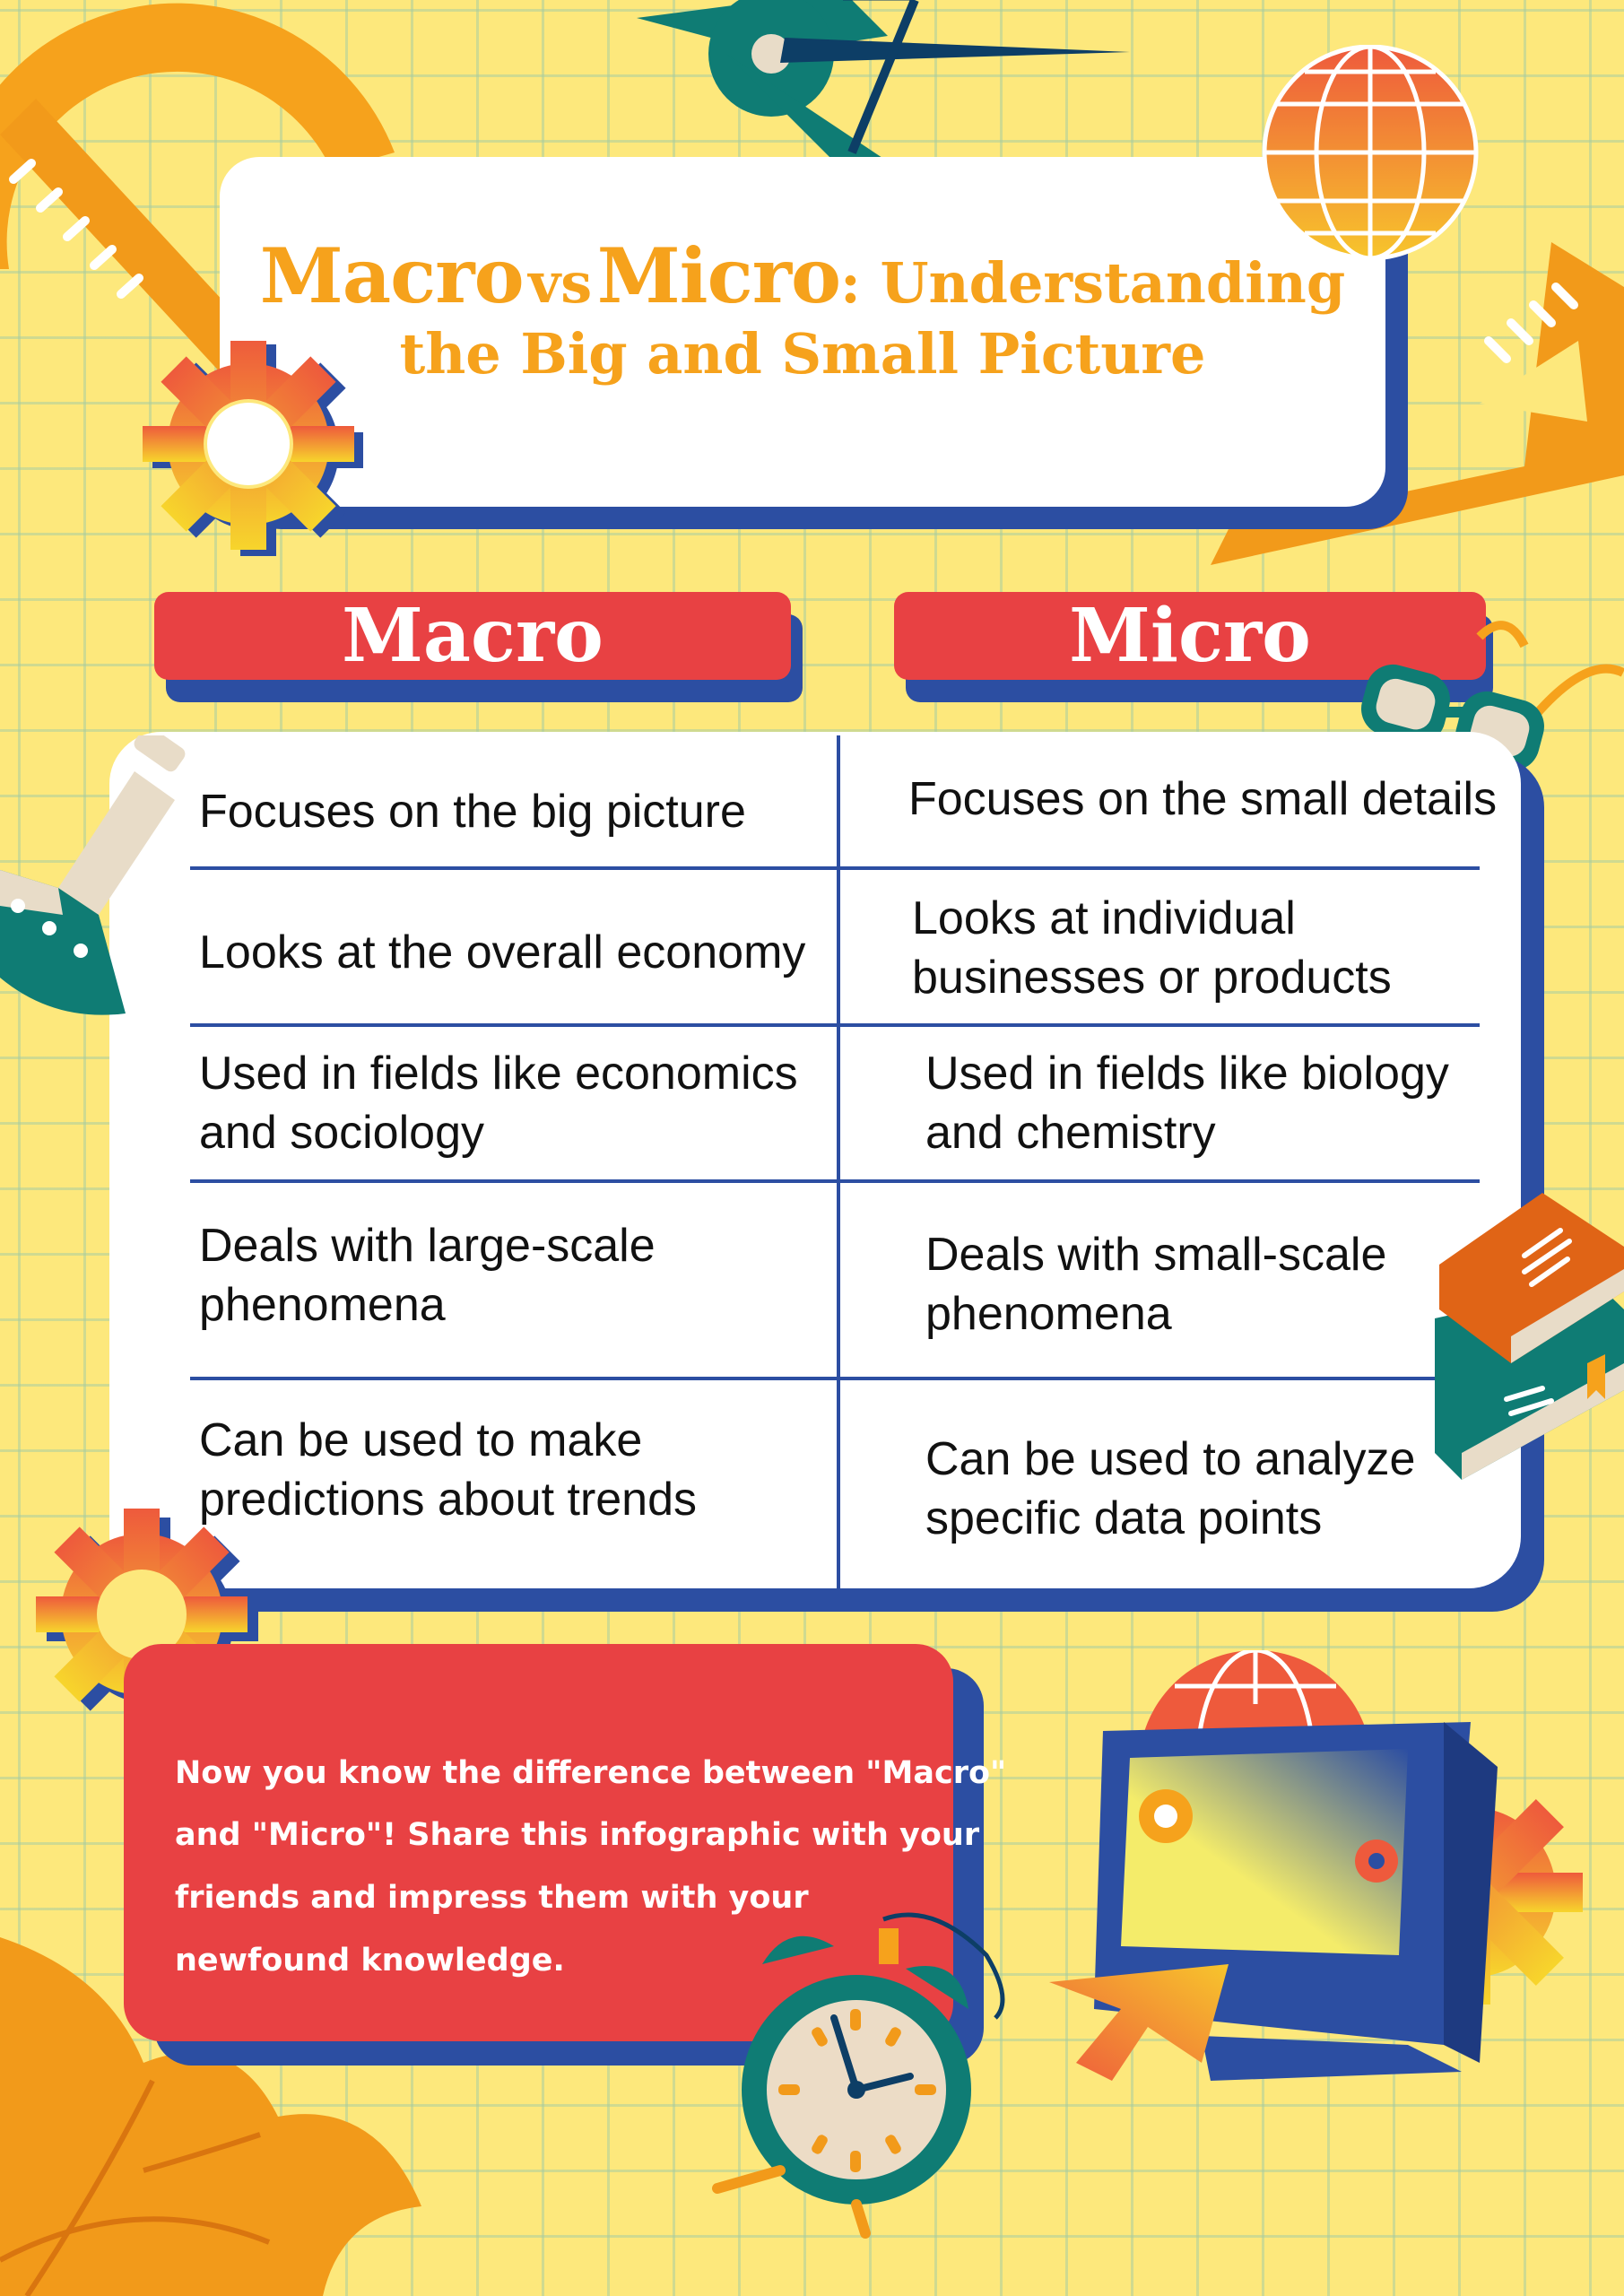 The image size is (1624, 2296). I want to click on cell-text: Can be used to analyze, so click(1170, 1459).